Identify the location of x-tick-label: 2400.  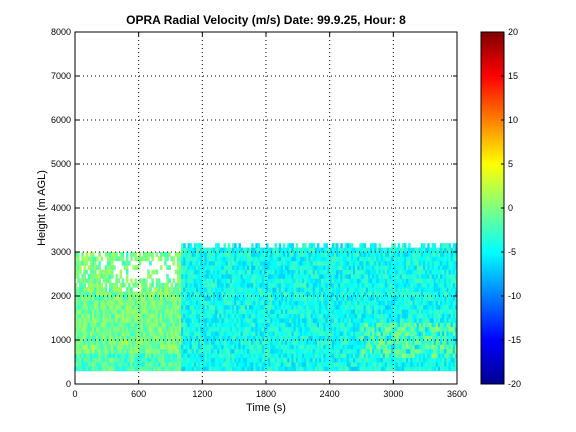
(330, 394).